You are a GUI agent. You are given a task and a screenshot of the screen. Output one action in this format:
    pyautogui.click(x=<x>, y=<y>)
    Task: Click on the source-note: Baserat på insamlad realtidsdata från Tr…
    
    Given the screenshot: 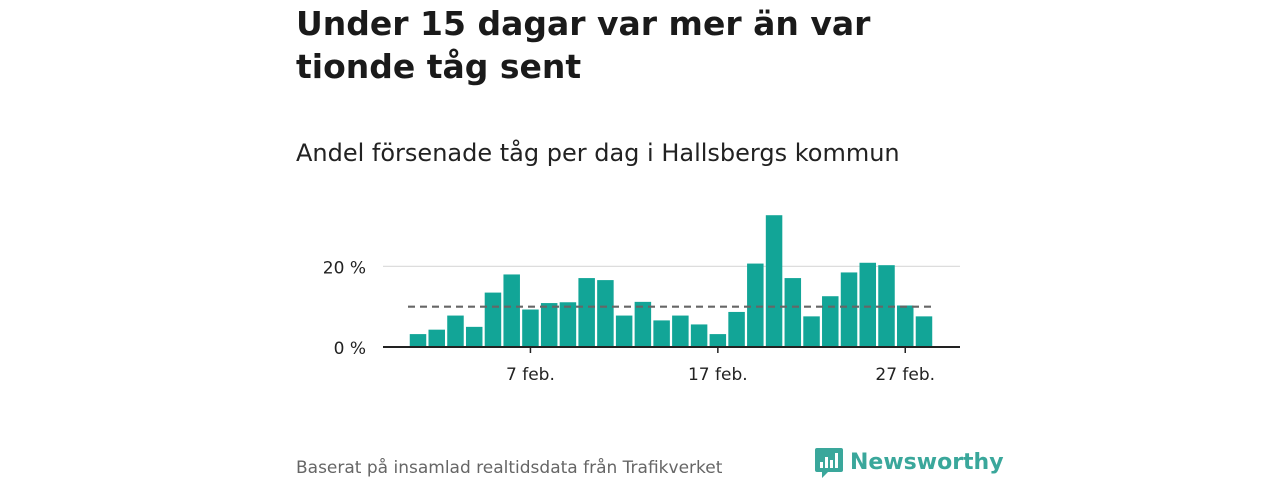 What is the action you would take?
    pyautogui.click(x=509, y=468)
    